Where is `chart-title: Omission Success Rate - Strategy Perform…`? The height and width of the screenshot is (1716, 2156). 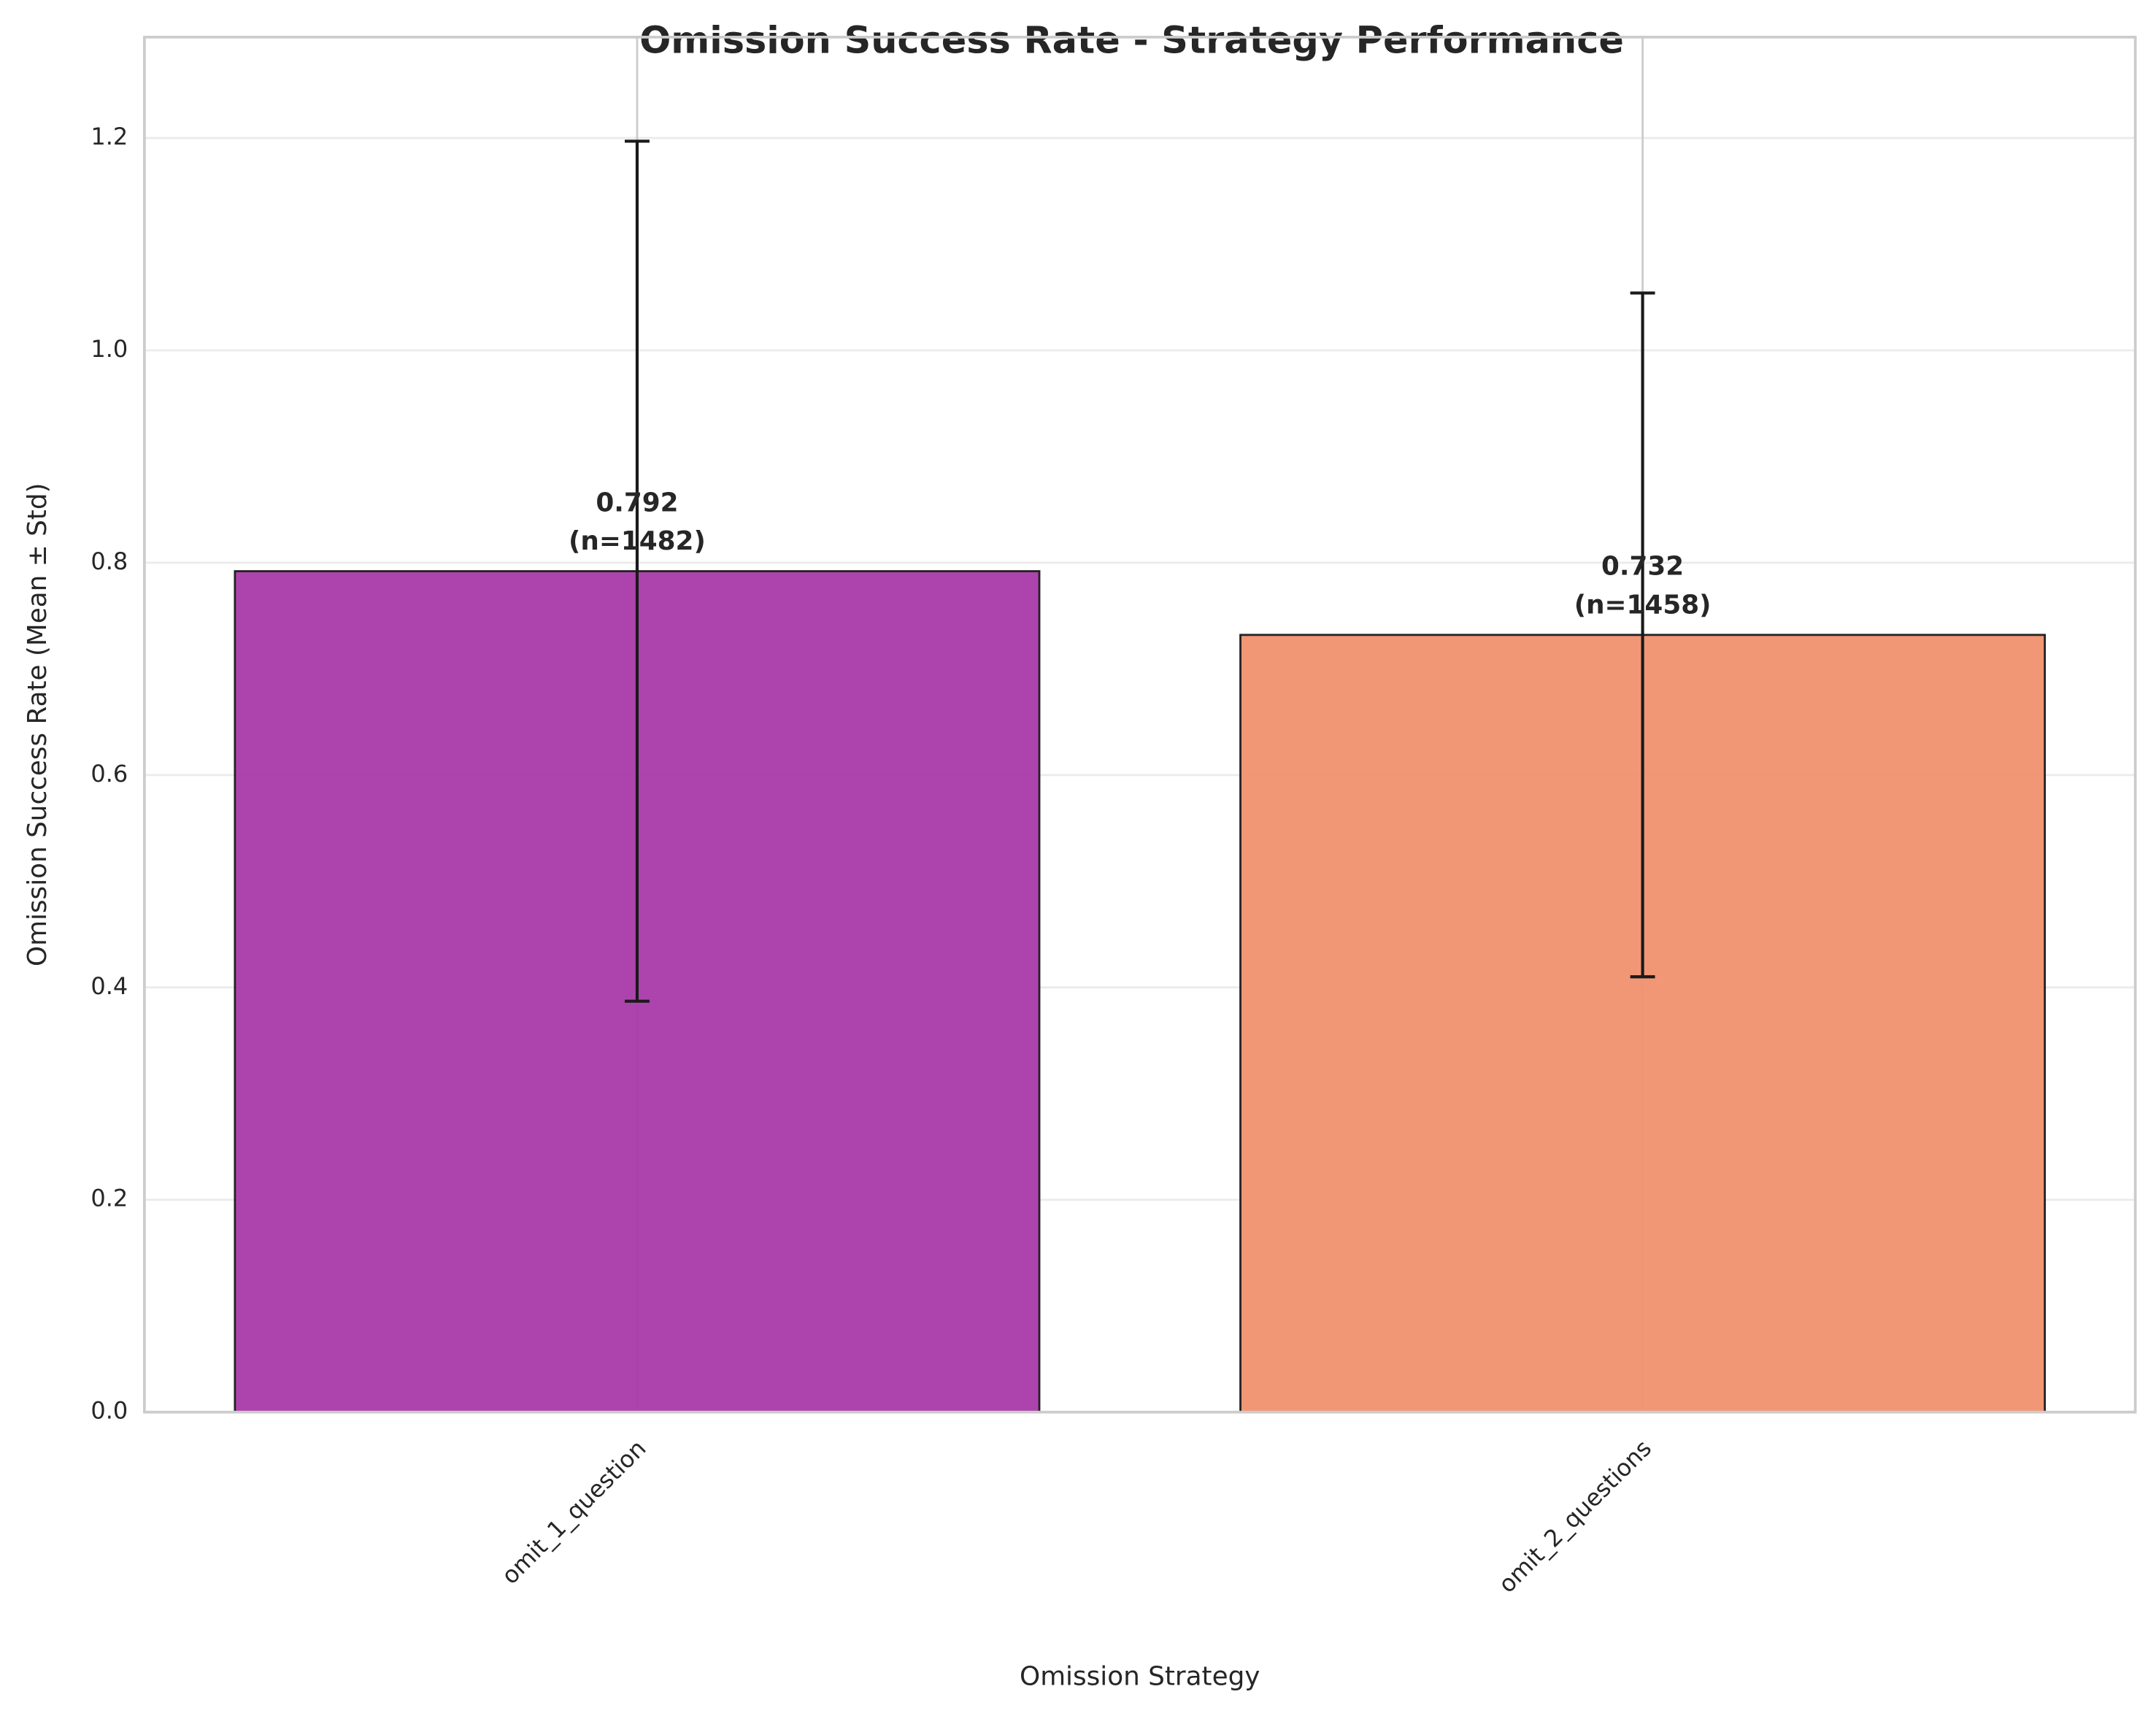
chart-title: Omission Success Rate - Strategy Perform… is located at coordinates (1131, 40).